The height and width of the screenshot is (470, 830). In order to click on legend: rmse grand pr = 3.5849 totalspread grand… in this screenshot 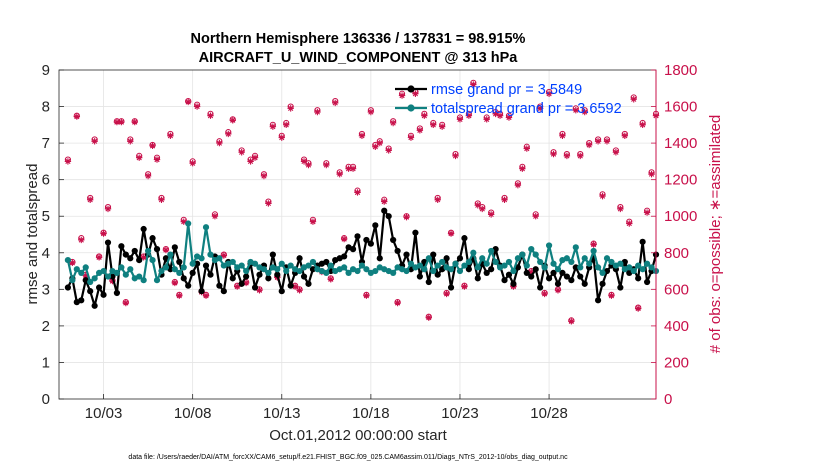, I will do `click(508, 99)`.